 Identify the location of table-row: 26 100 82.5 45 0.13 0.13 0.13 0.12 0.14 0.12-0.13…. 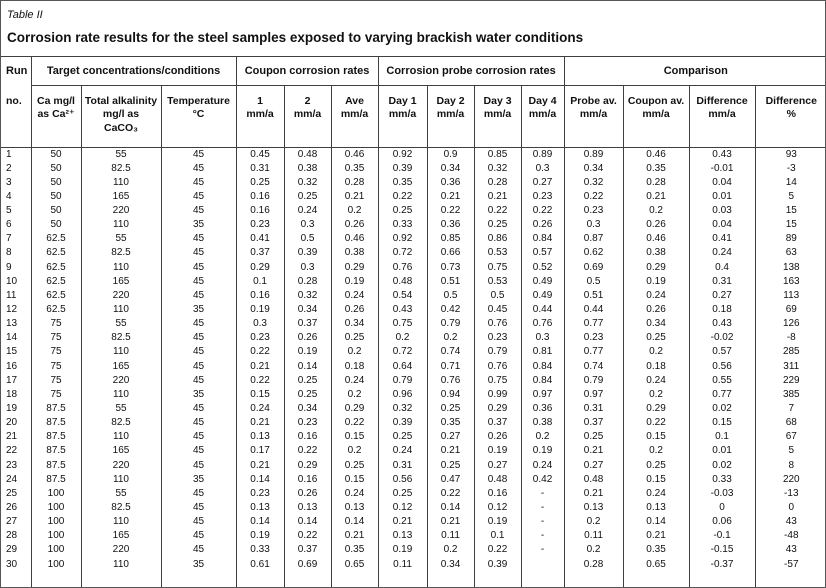
(413, 508).